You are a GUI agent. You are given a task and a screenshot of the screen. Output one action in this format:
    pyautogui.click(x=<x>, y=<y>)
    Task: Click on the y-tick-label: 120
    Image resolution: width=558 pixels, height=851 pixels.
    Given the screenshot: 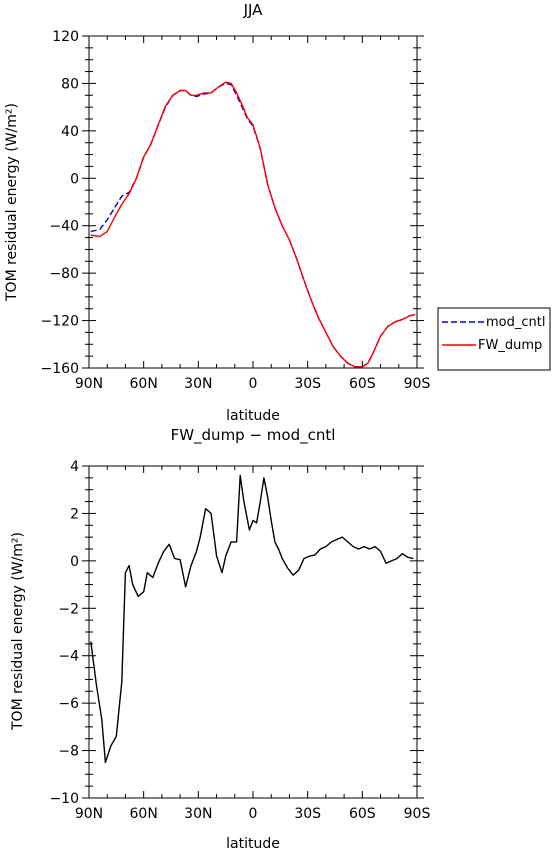 What is the action you would take?
    pyautogui.click(x=65, y=37)
    